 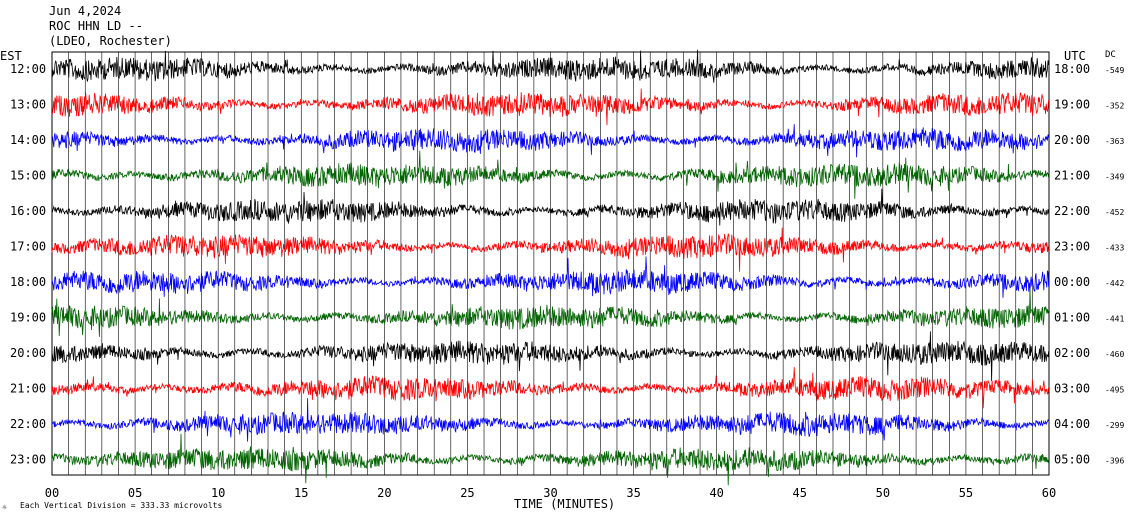 What do you see at coordinates (467, 493) in the screenshot?
I see `x-tick-label: 25` at bounding box center [467, 493].